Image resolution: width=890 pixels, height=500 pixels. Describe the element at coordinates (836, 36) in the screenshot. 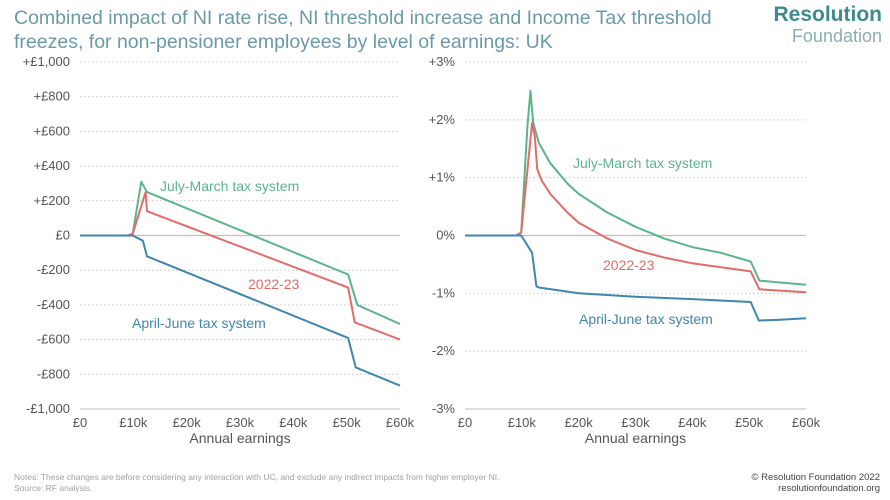

I see `logo-line2: Foundation` at that location.